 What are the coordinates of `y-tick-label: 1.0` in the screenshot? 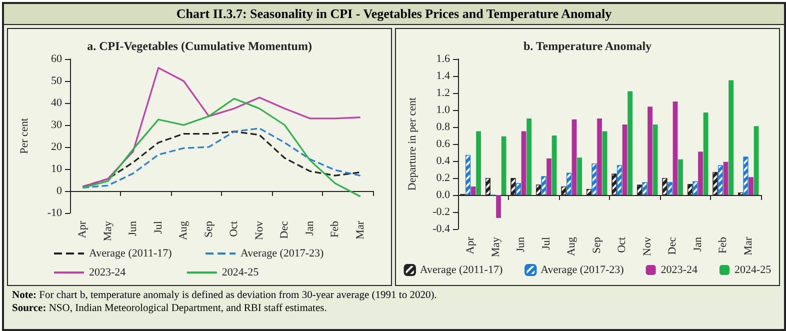 It's located at (443, 110).